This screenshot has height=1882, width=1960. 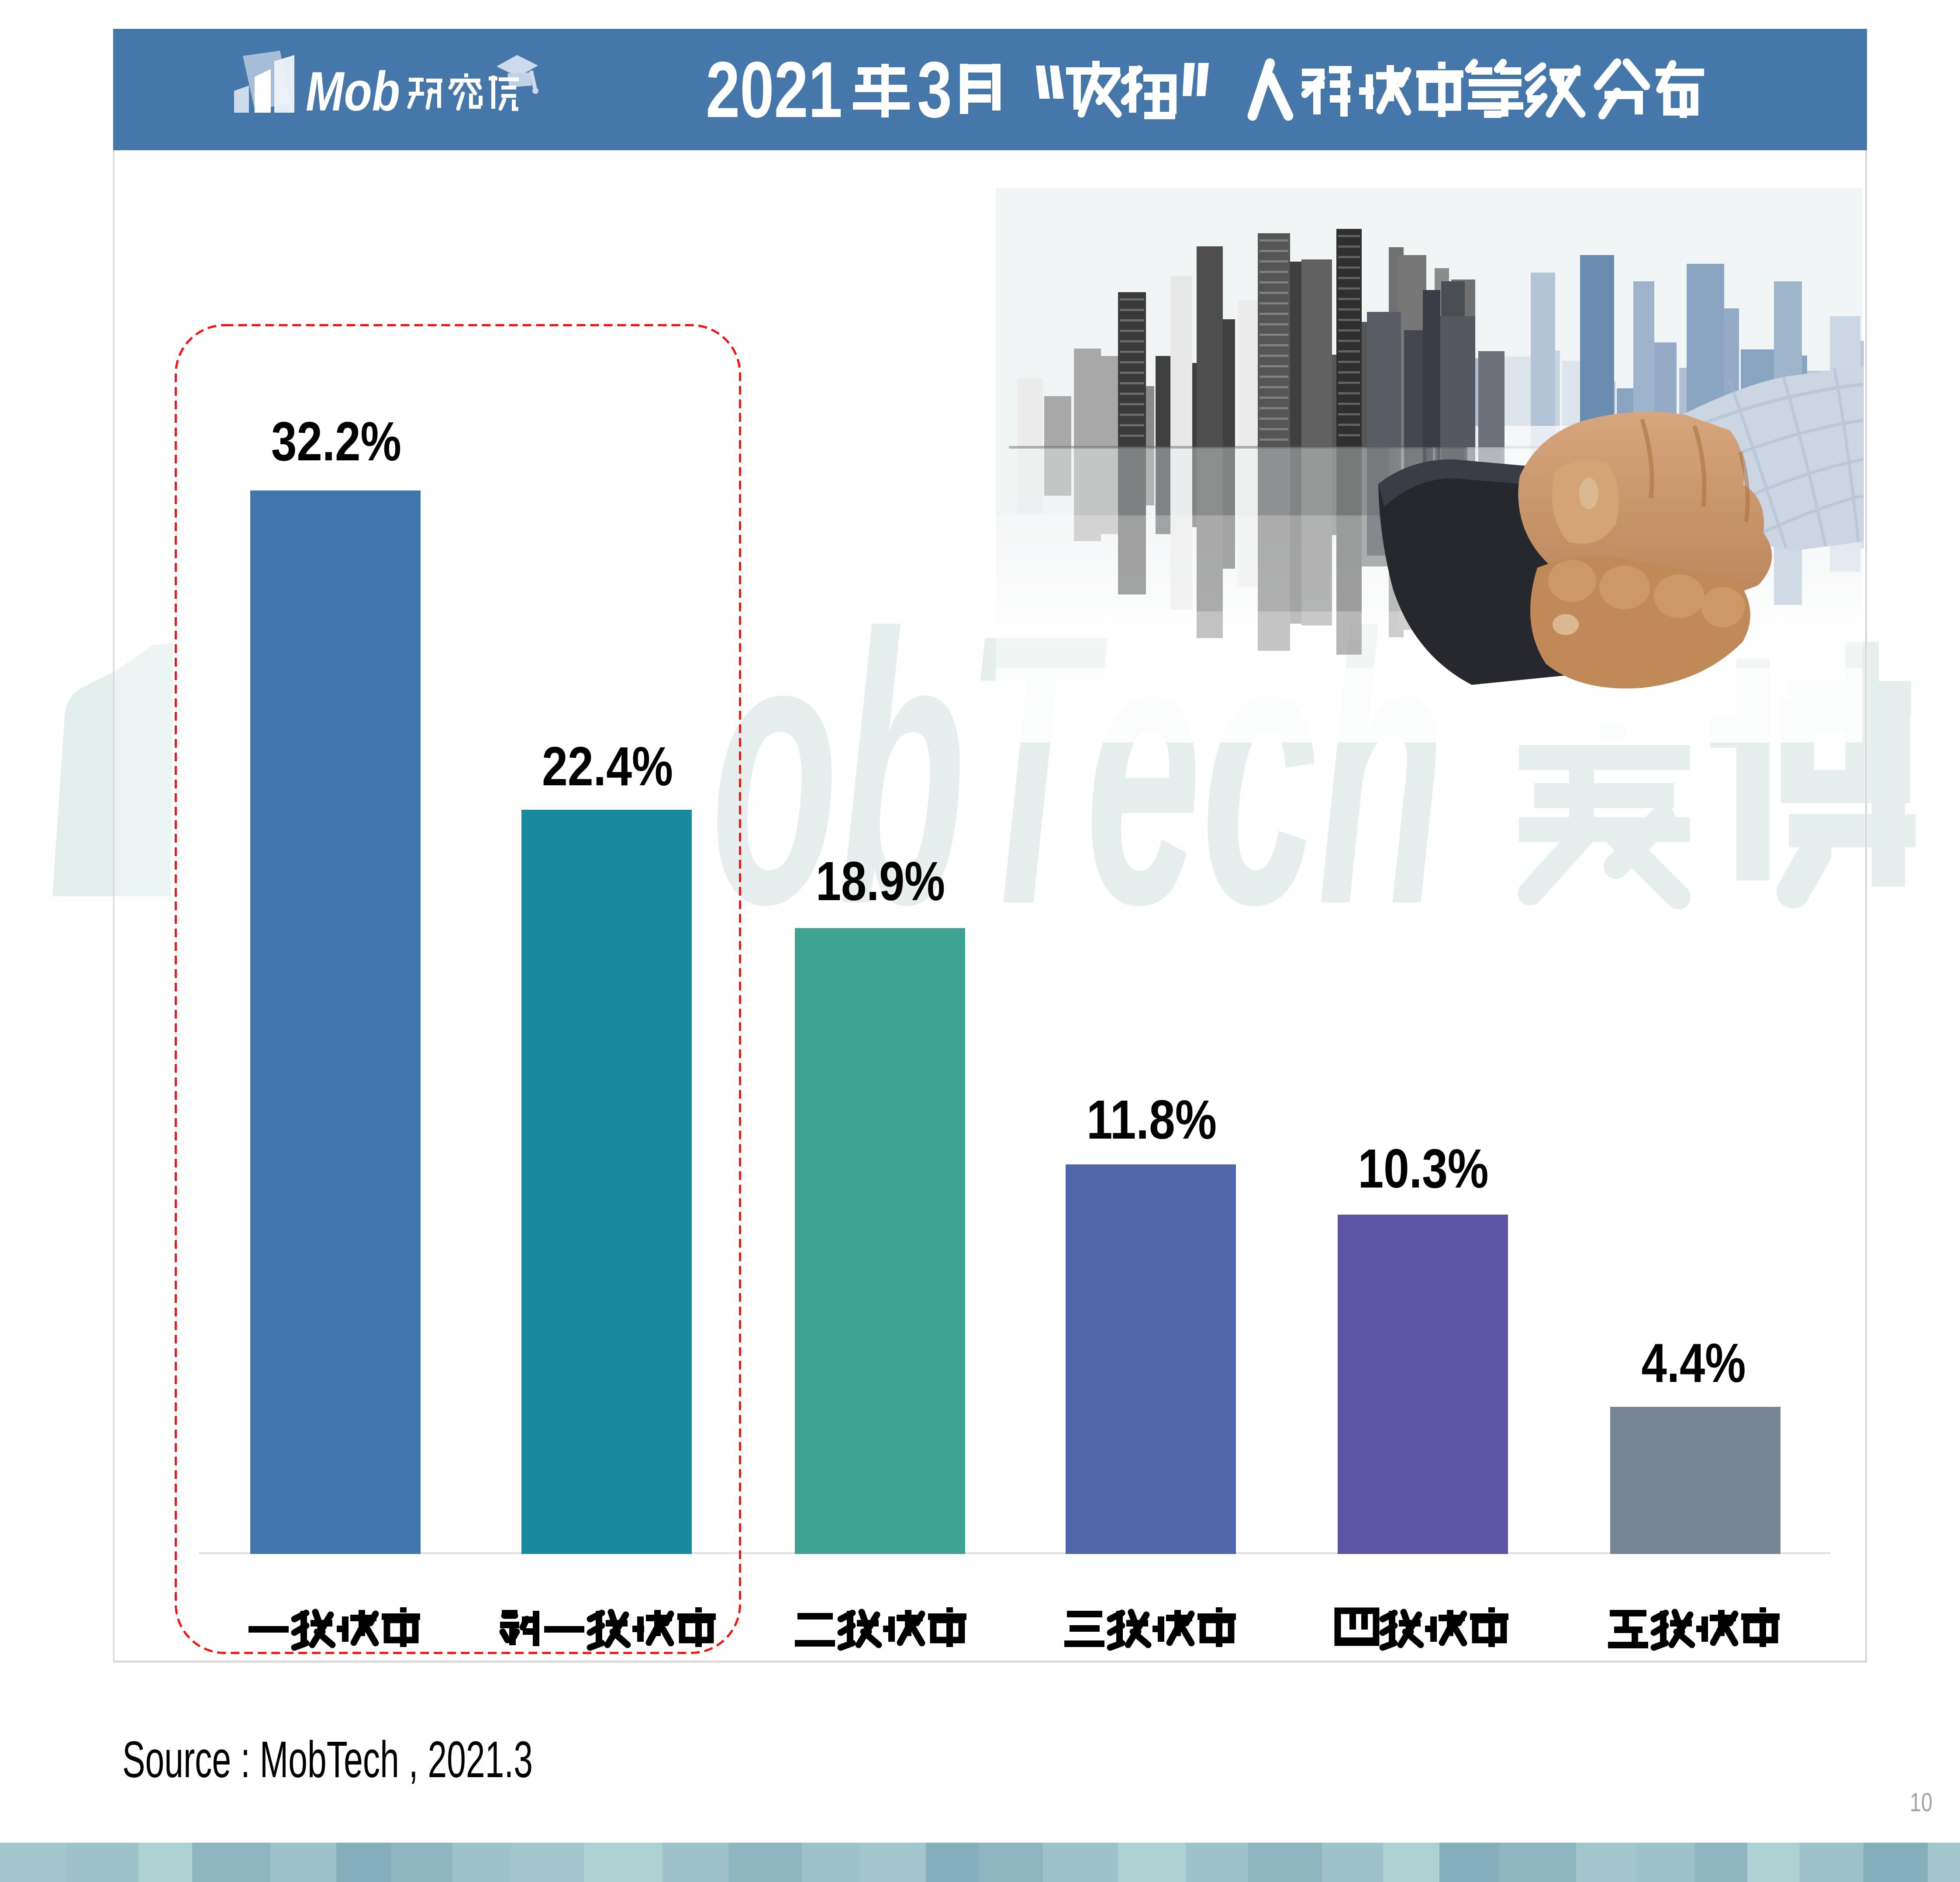 What do you see at coordinates (1694, 1363) in the screenshot?
I see `svg-text: 4.4%` at bounding box center [1694, 1363].